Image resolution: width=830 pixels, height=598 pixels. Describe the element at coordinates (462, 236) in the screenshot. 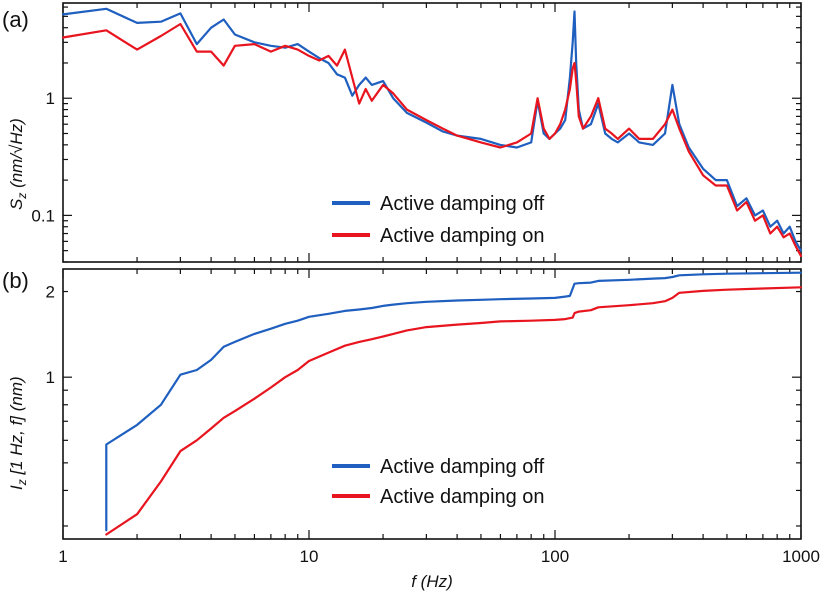

I see `legend-a-label-on: Active damping on` at that location.